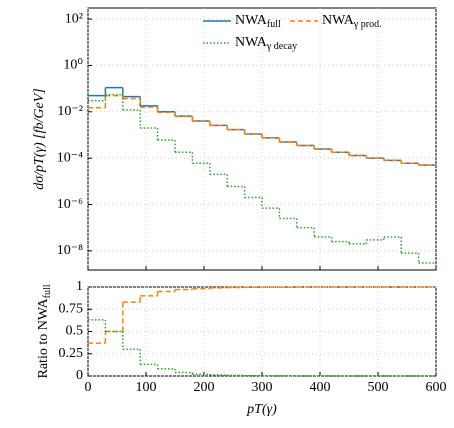  What do you see at coordinates (43, 338) in the screenshot?
I see `y-label-main: Ratio to NWA` at bounding box center [43, 338].